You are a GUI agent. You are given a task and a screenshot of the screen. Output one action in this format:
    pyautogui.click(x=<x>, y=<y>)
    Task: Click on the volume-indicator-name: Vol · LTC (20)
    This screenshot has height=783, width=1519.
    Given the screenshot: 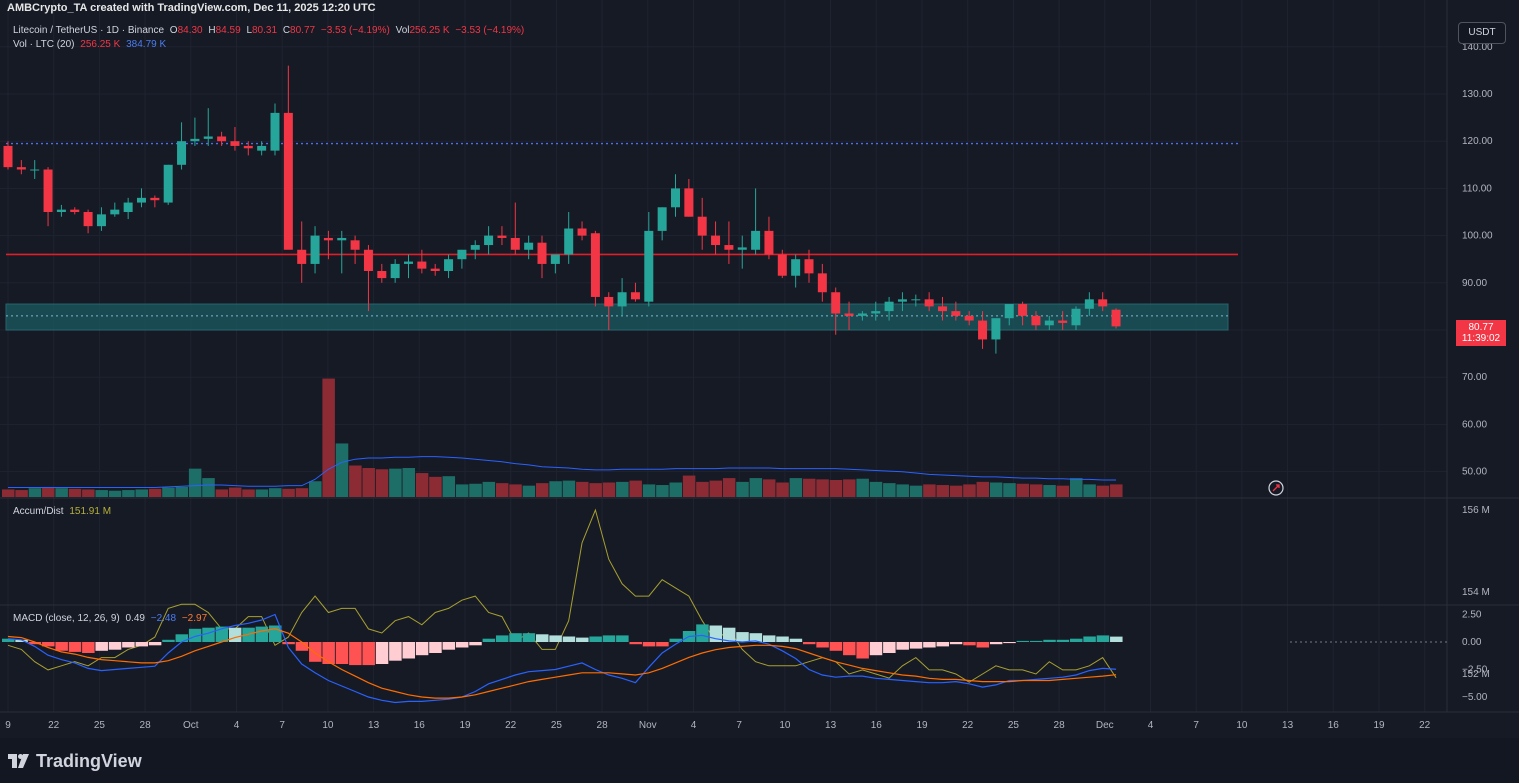 What is the action you would take?
    pyautogui.click(x=44, y=44)
    